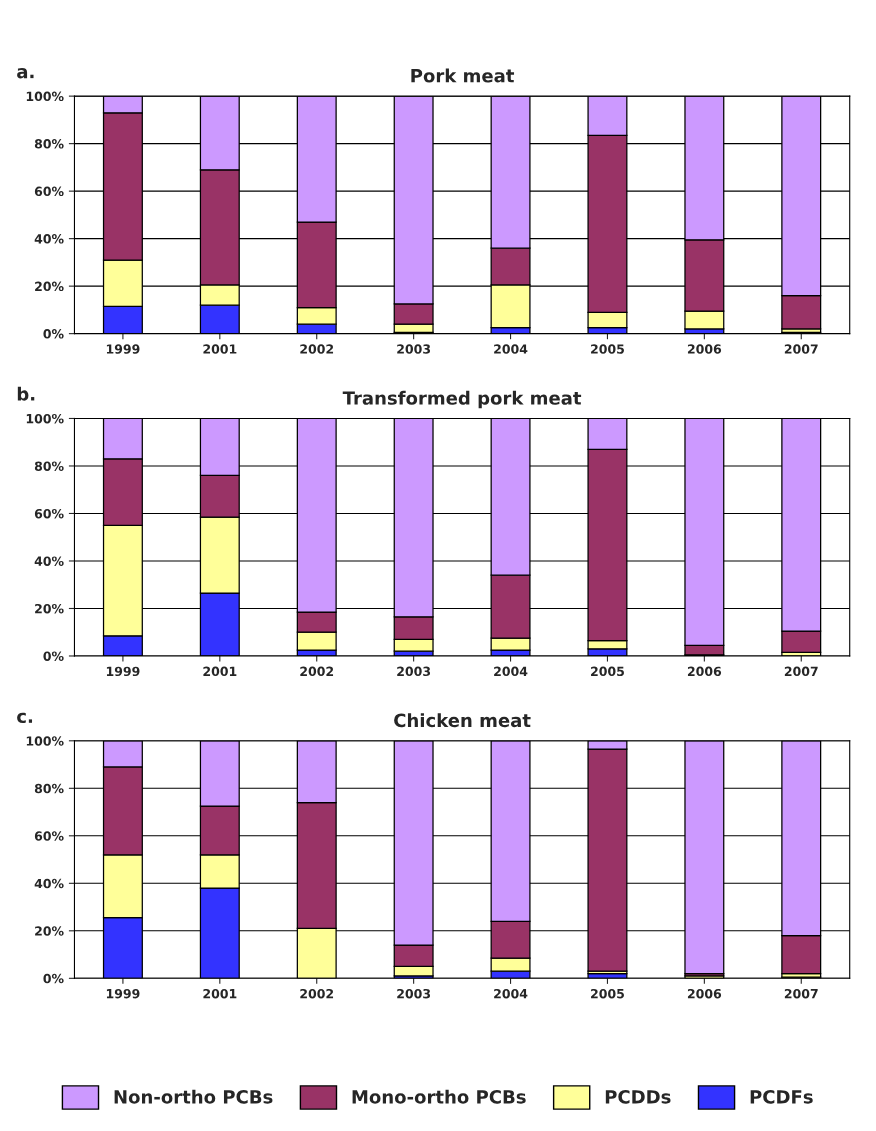 This screenshot has height=1131, width=876. What do you see at coordinates (462, 399) in the screenshot?
I see `chart-title: Transformed pork meat` at bounding box center [462, 399].